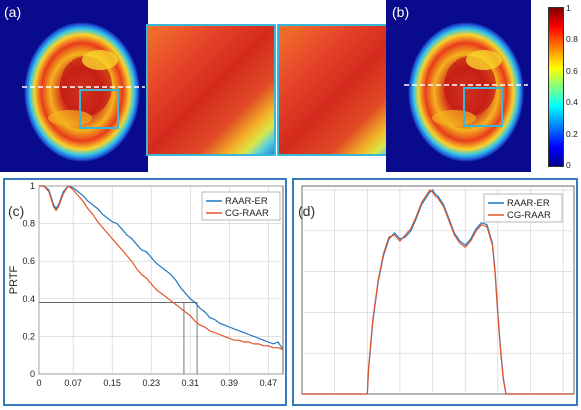  I want to click on y-tick-label: 0, so click(32, 374).